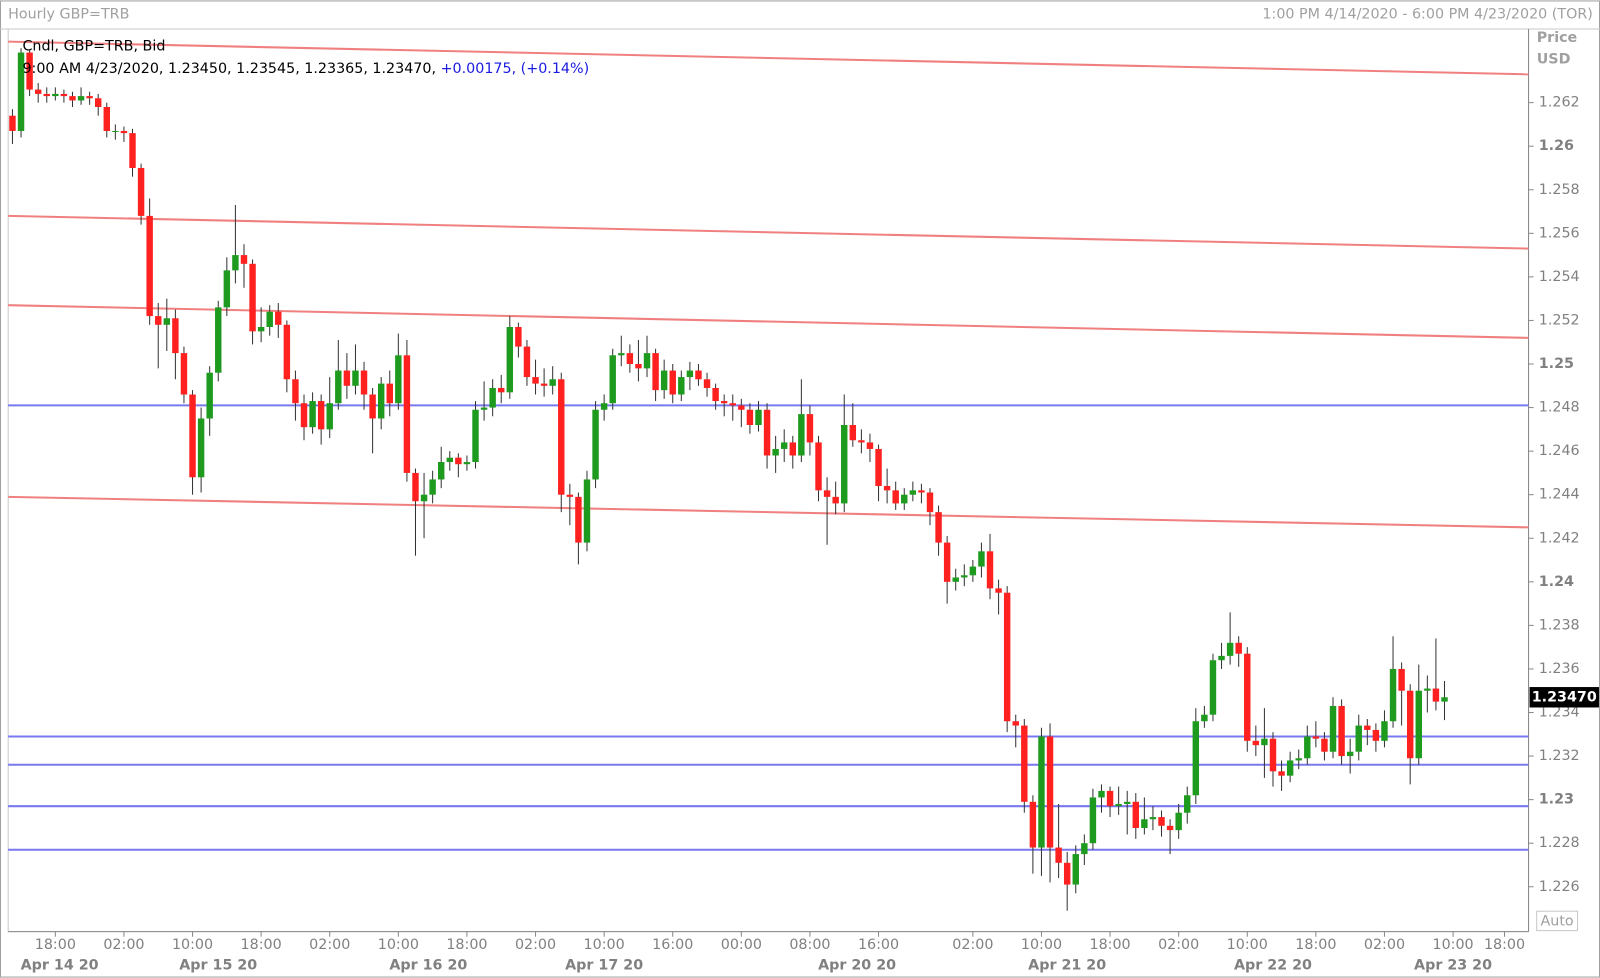 The image size is (1600, 978). Describe the element at coordinates (93, 46) in the screenshot. I see `legend-line1: Cndl, GBP=TRB, Bid` at that location.